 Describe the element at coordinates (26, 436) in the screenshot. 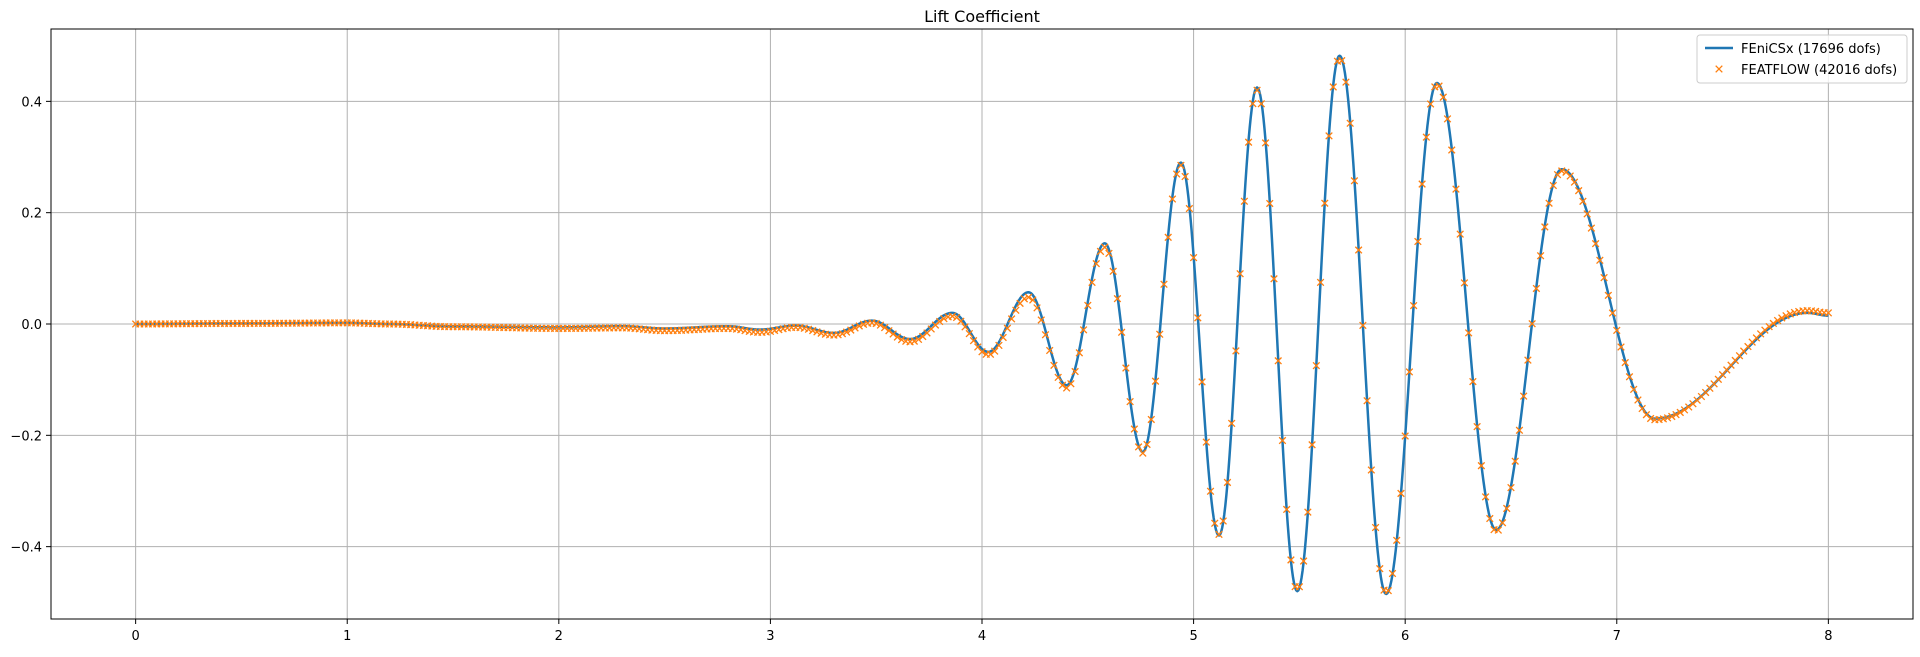

I see `y-tick-label: −0.2` at that location.